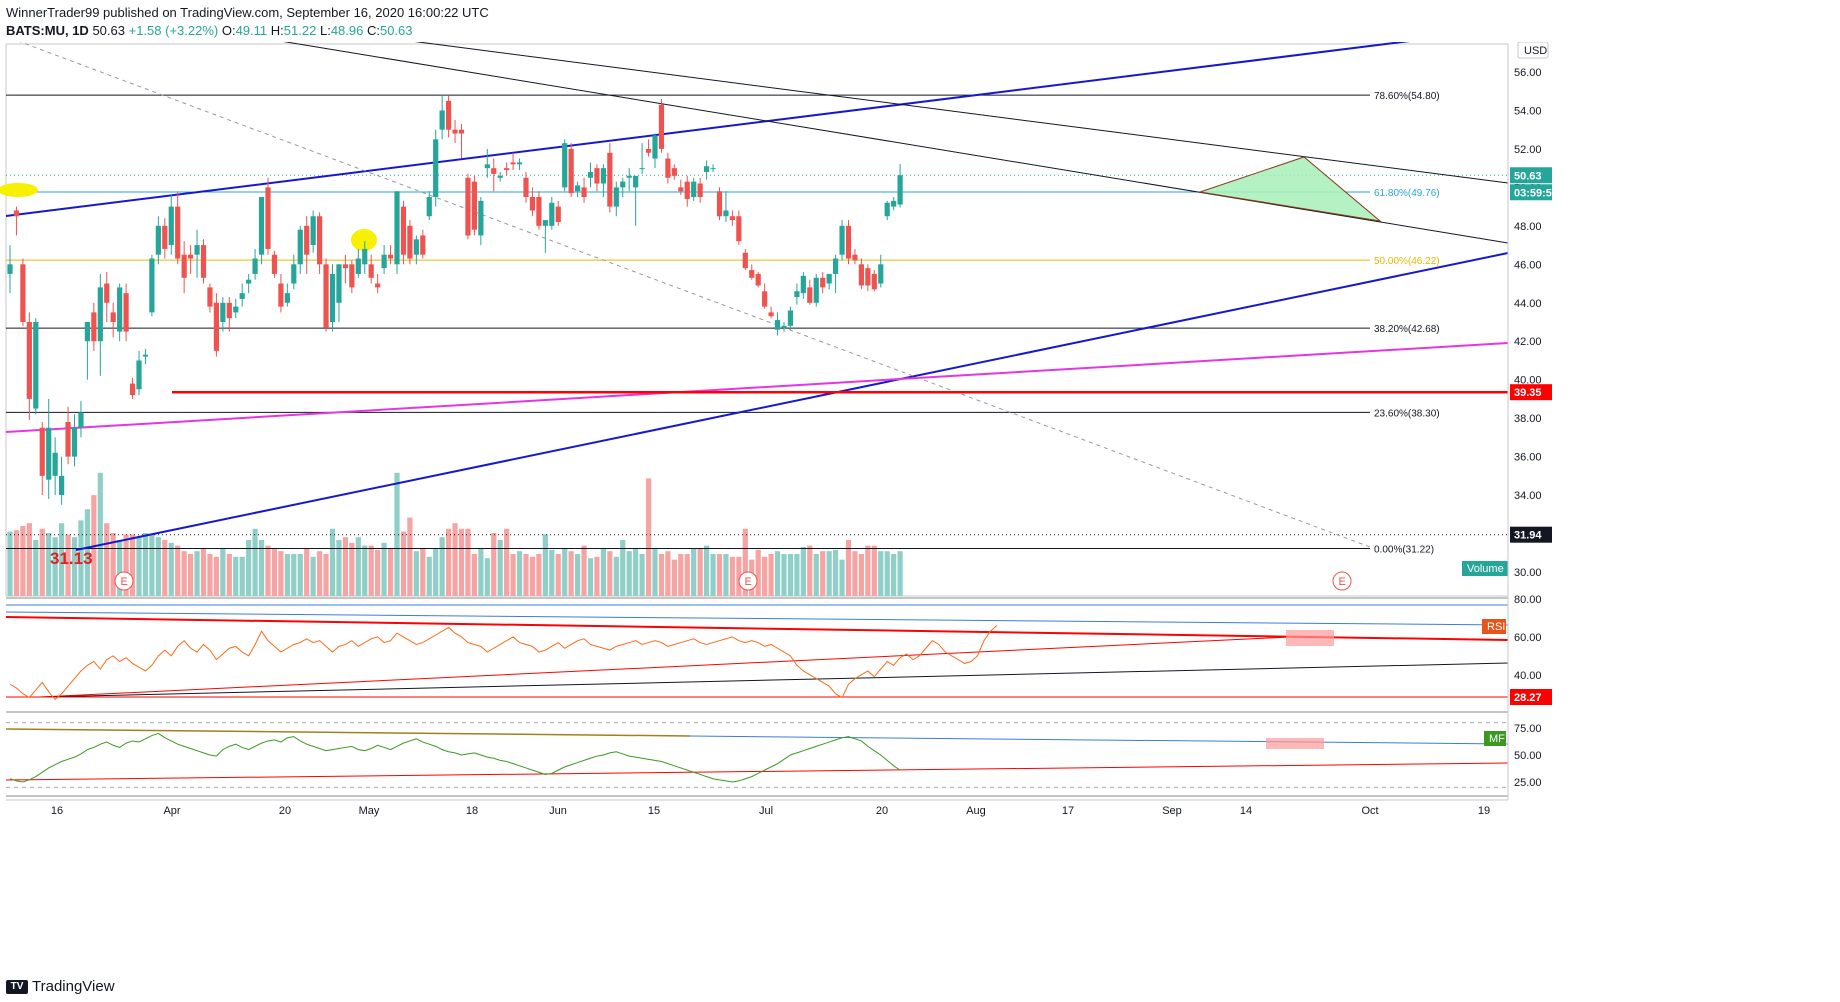 The width and height of the screenshot is (1840, 1002). I want to click on time-tick-label: 15, so click(654, 811).